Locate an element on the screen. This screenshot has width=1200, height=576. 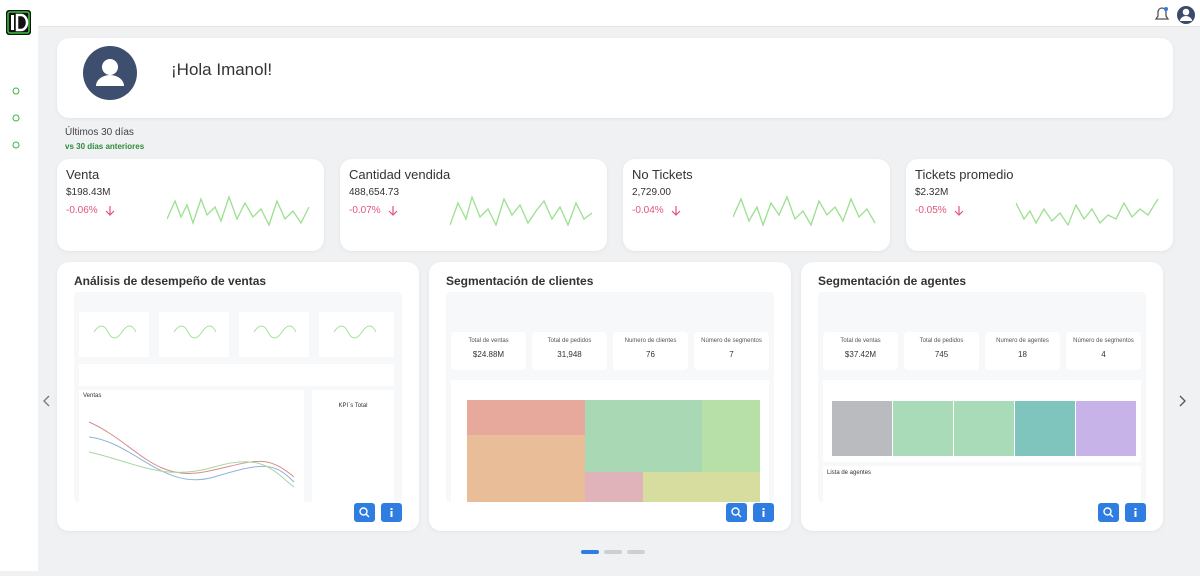
mini-stat: Numero de clientes 76 is located at coordinates (650, 351).